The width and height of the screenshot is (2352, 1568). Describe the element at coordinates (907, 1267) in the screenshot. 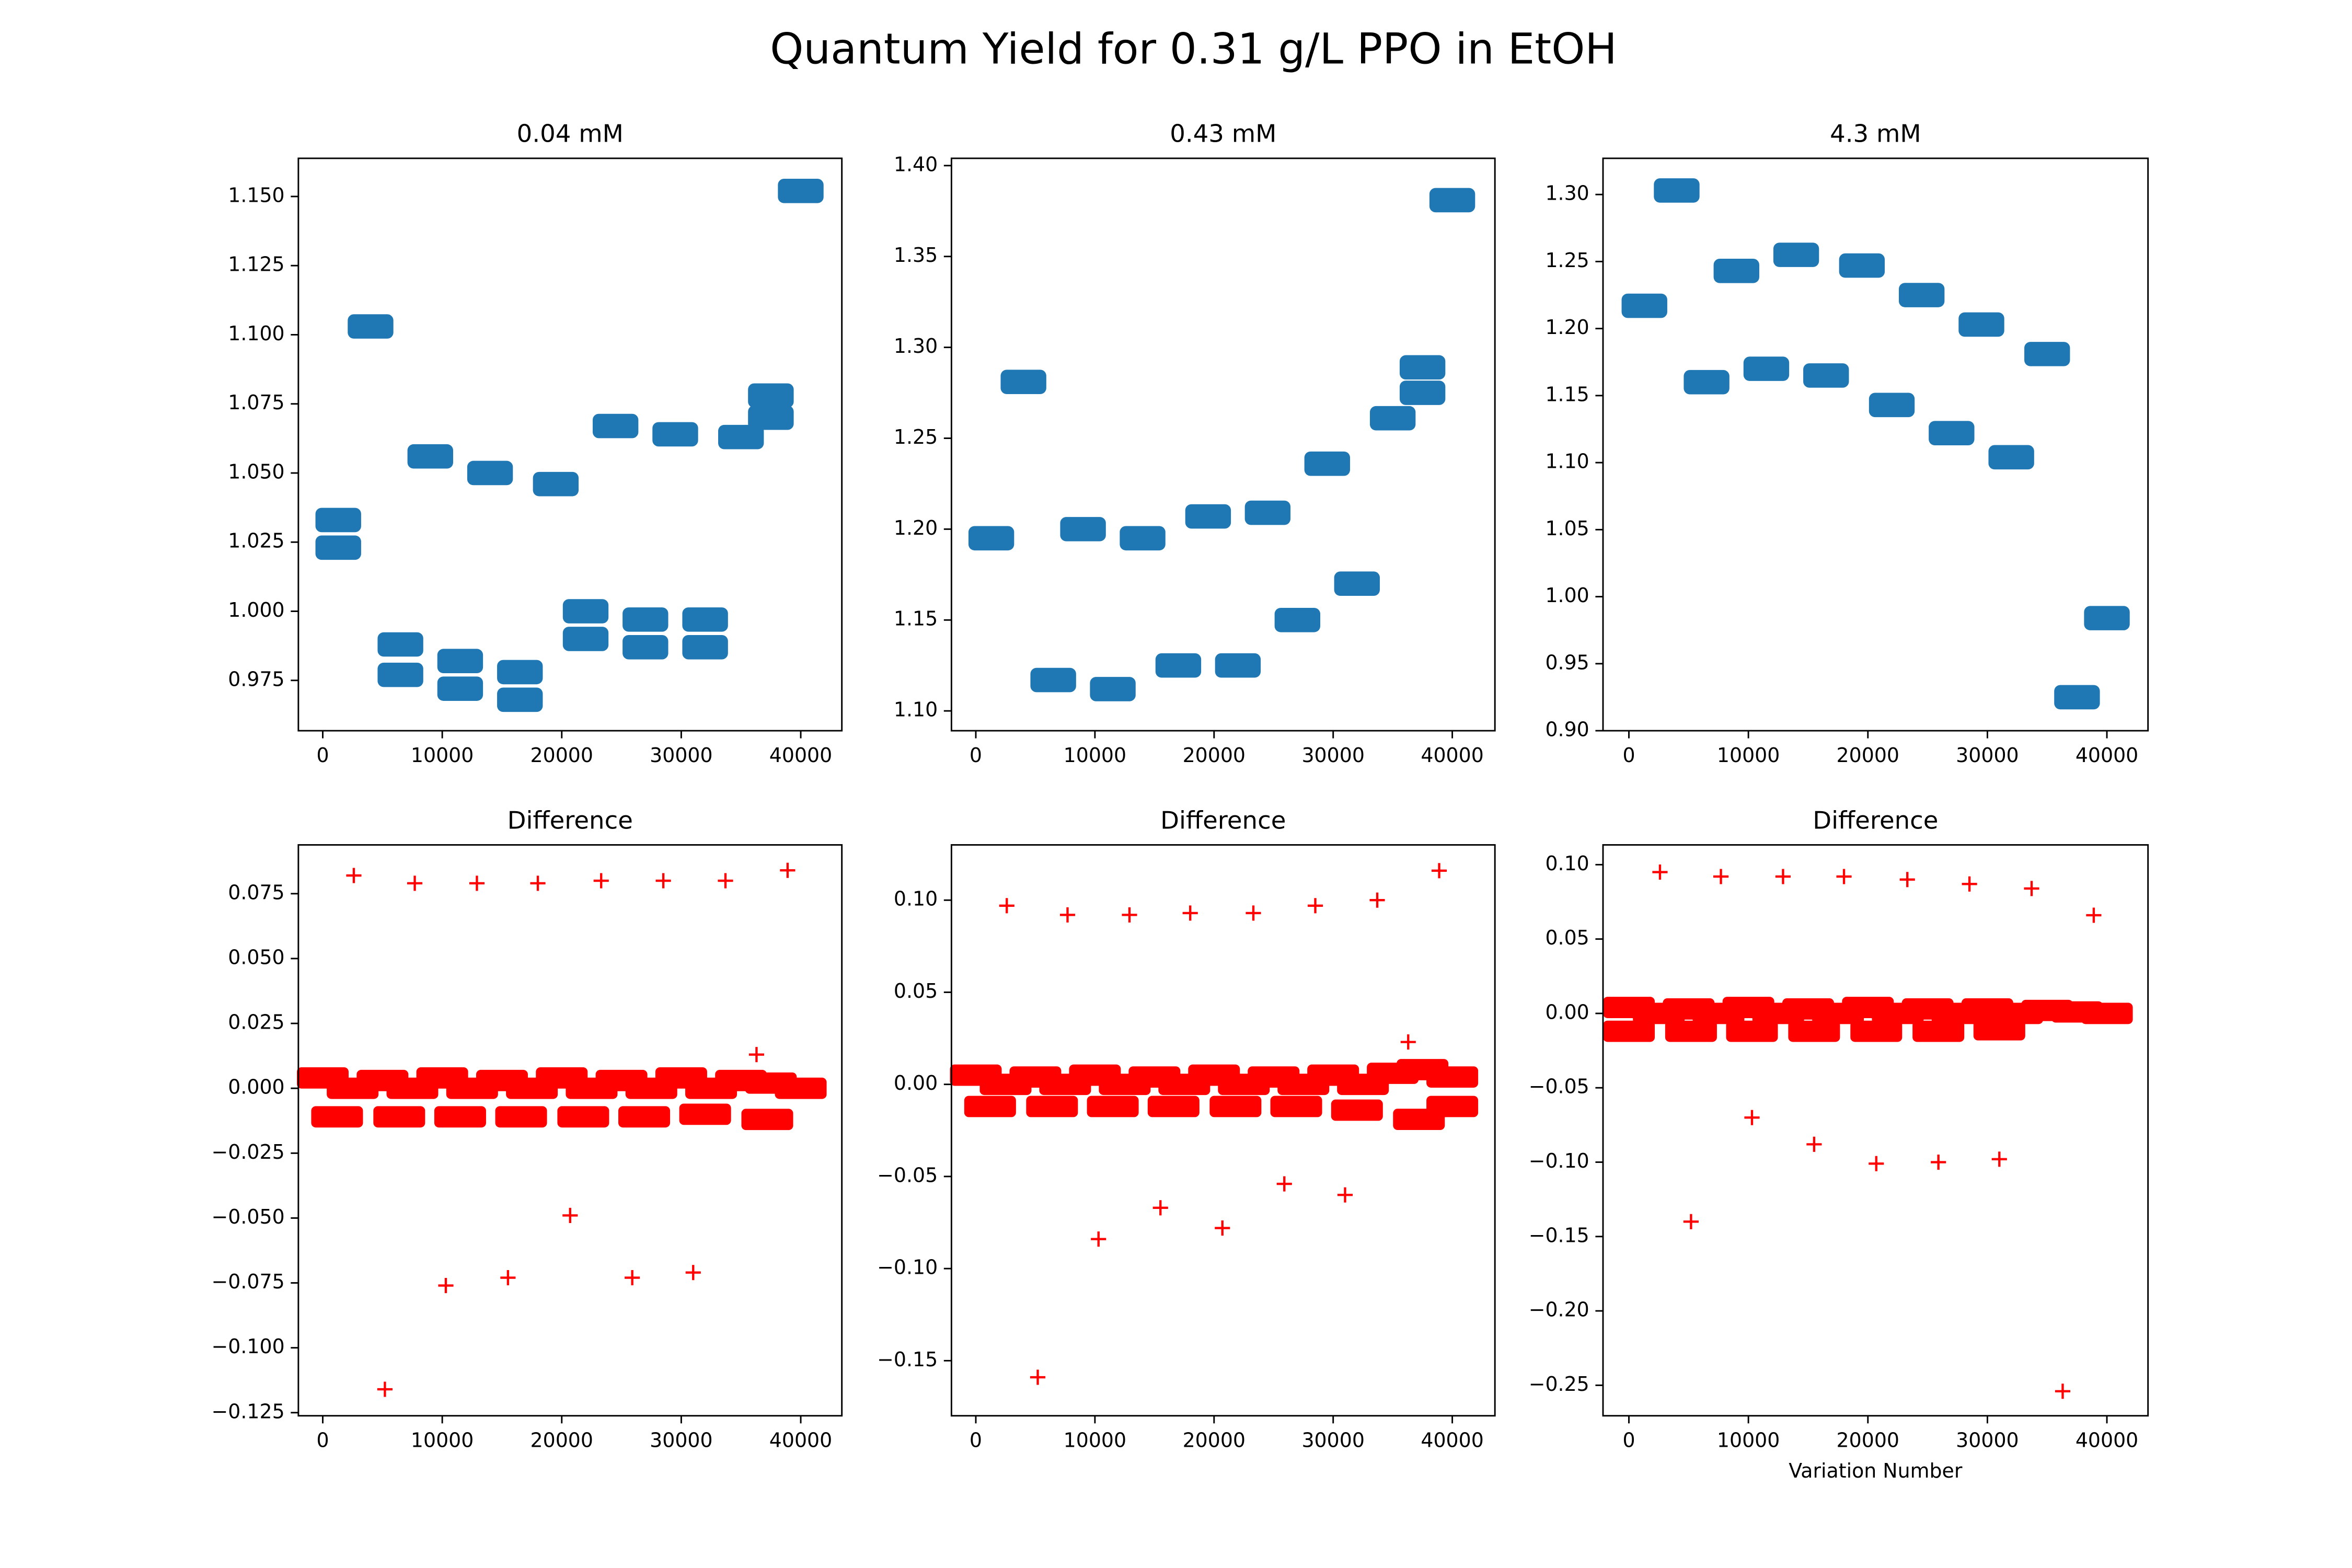

I see `y-tick-label: −0.10` at that location.